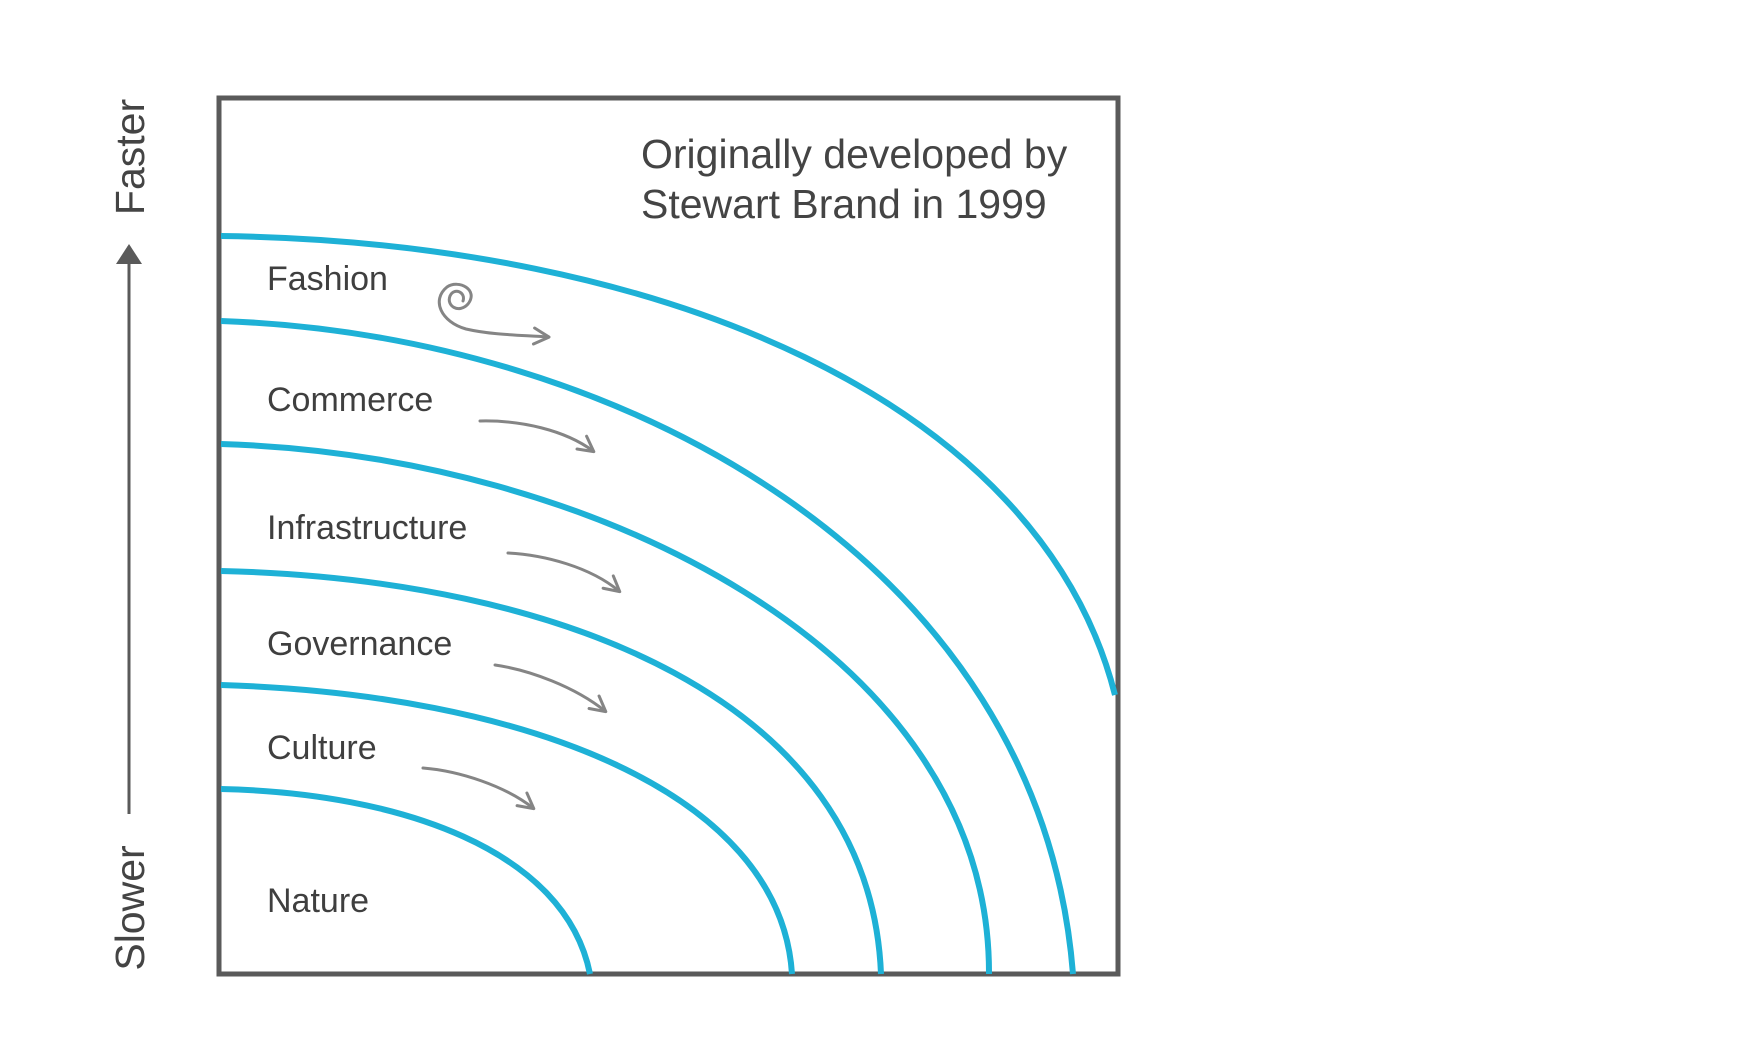  I want to click on infrastructure-flow-arrow-icon, so click(564, 572).